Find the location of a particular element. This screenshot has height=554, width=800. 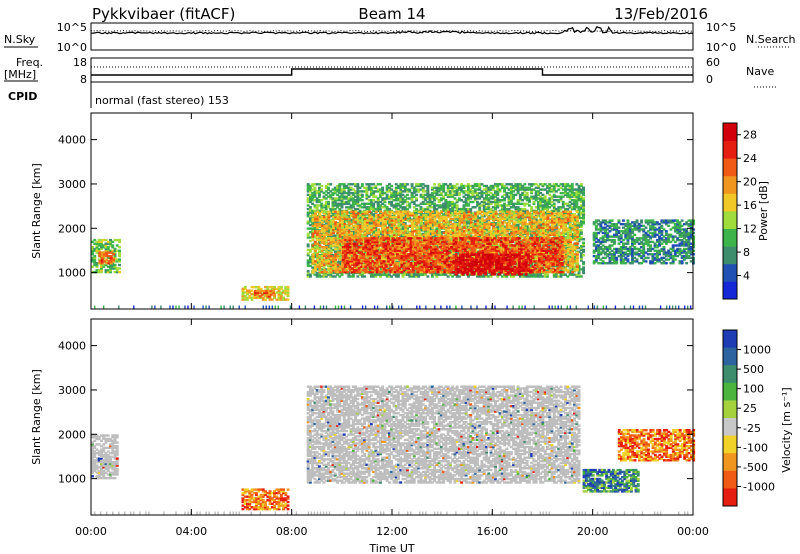

nsky-label: N.Sky is located at coordinates (20, 39).